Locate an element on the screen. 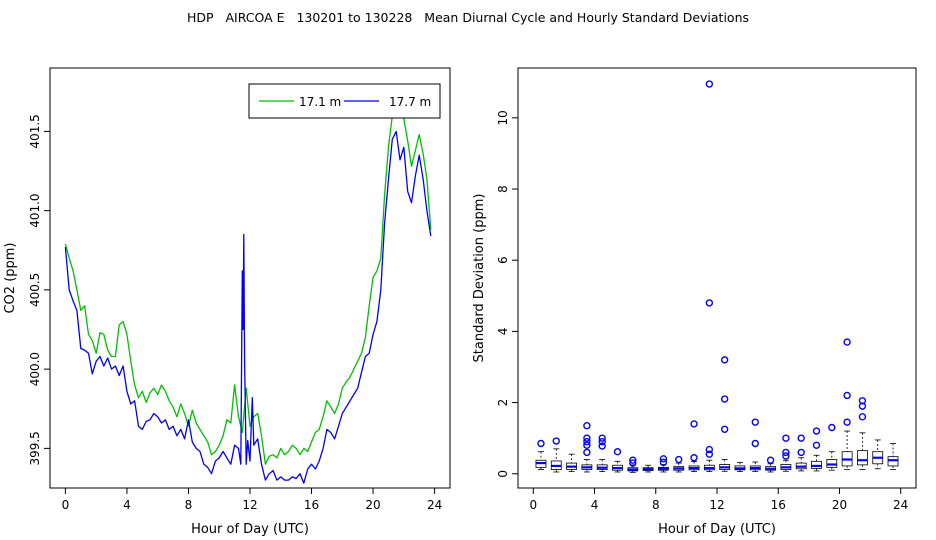 The image size is (936, 540). legend: 17.1 m 17.7 m is located at coordinates (344, 101).